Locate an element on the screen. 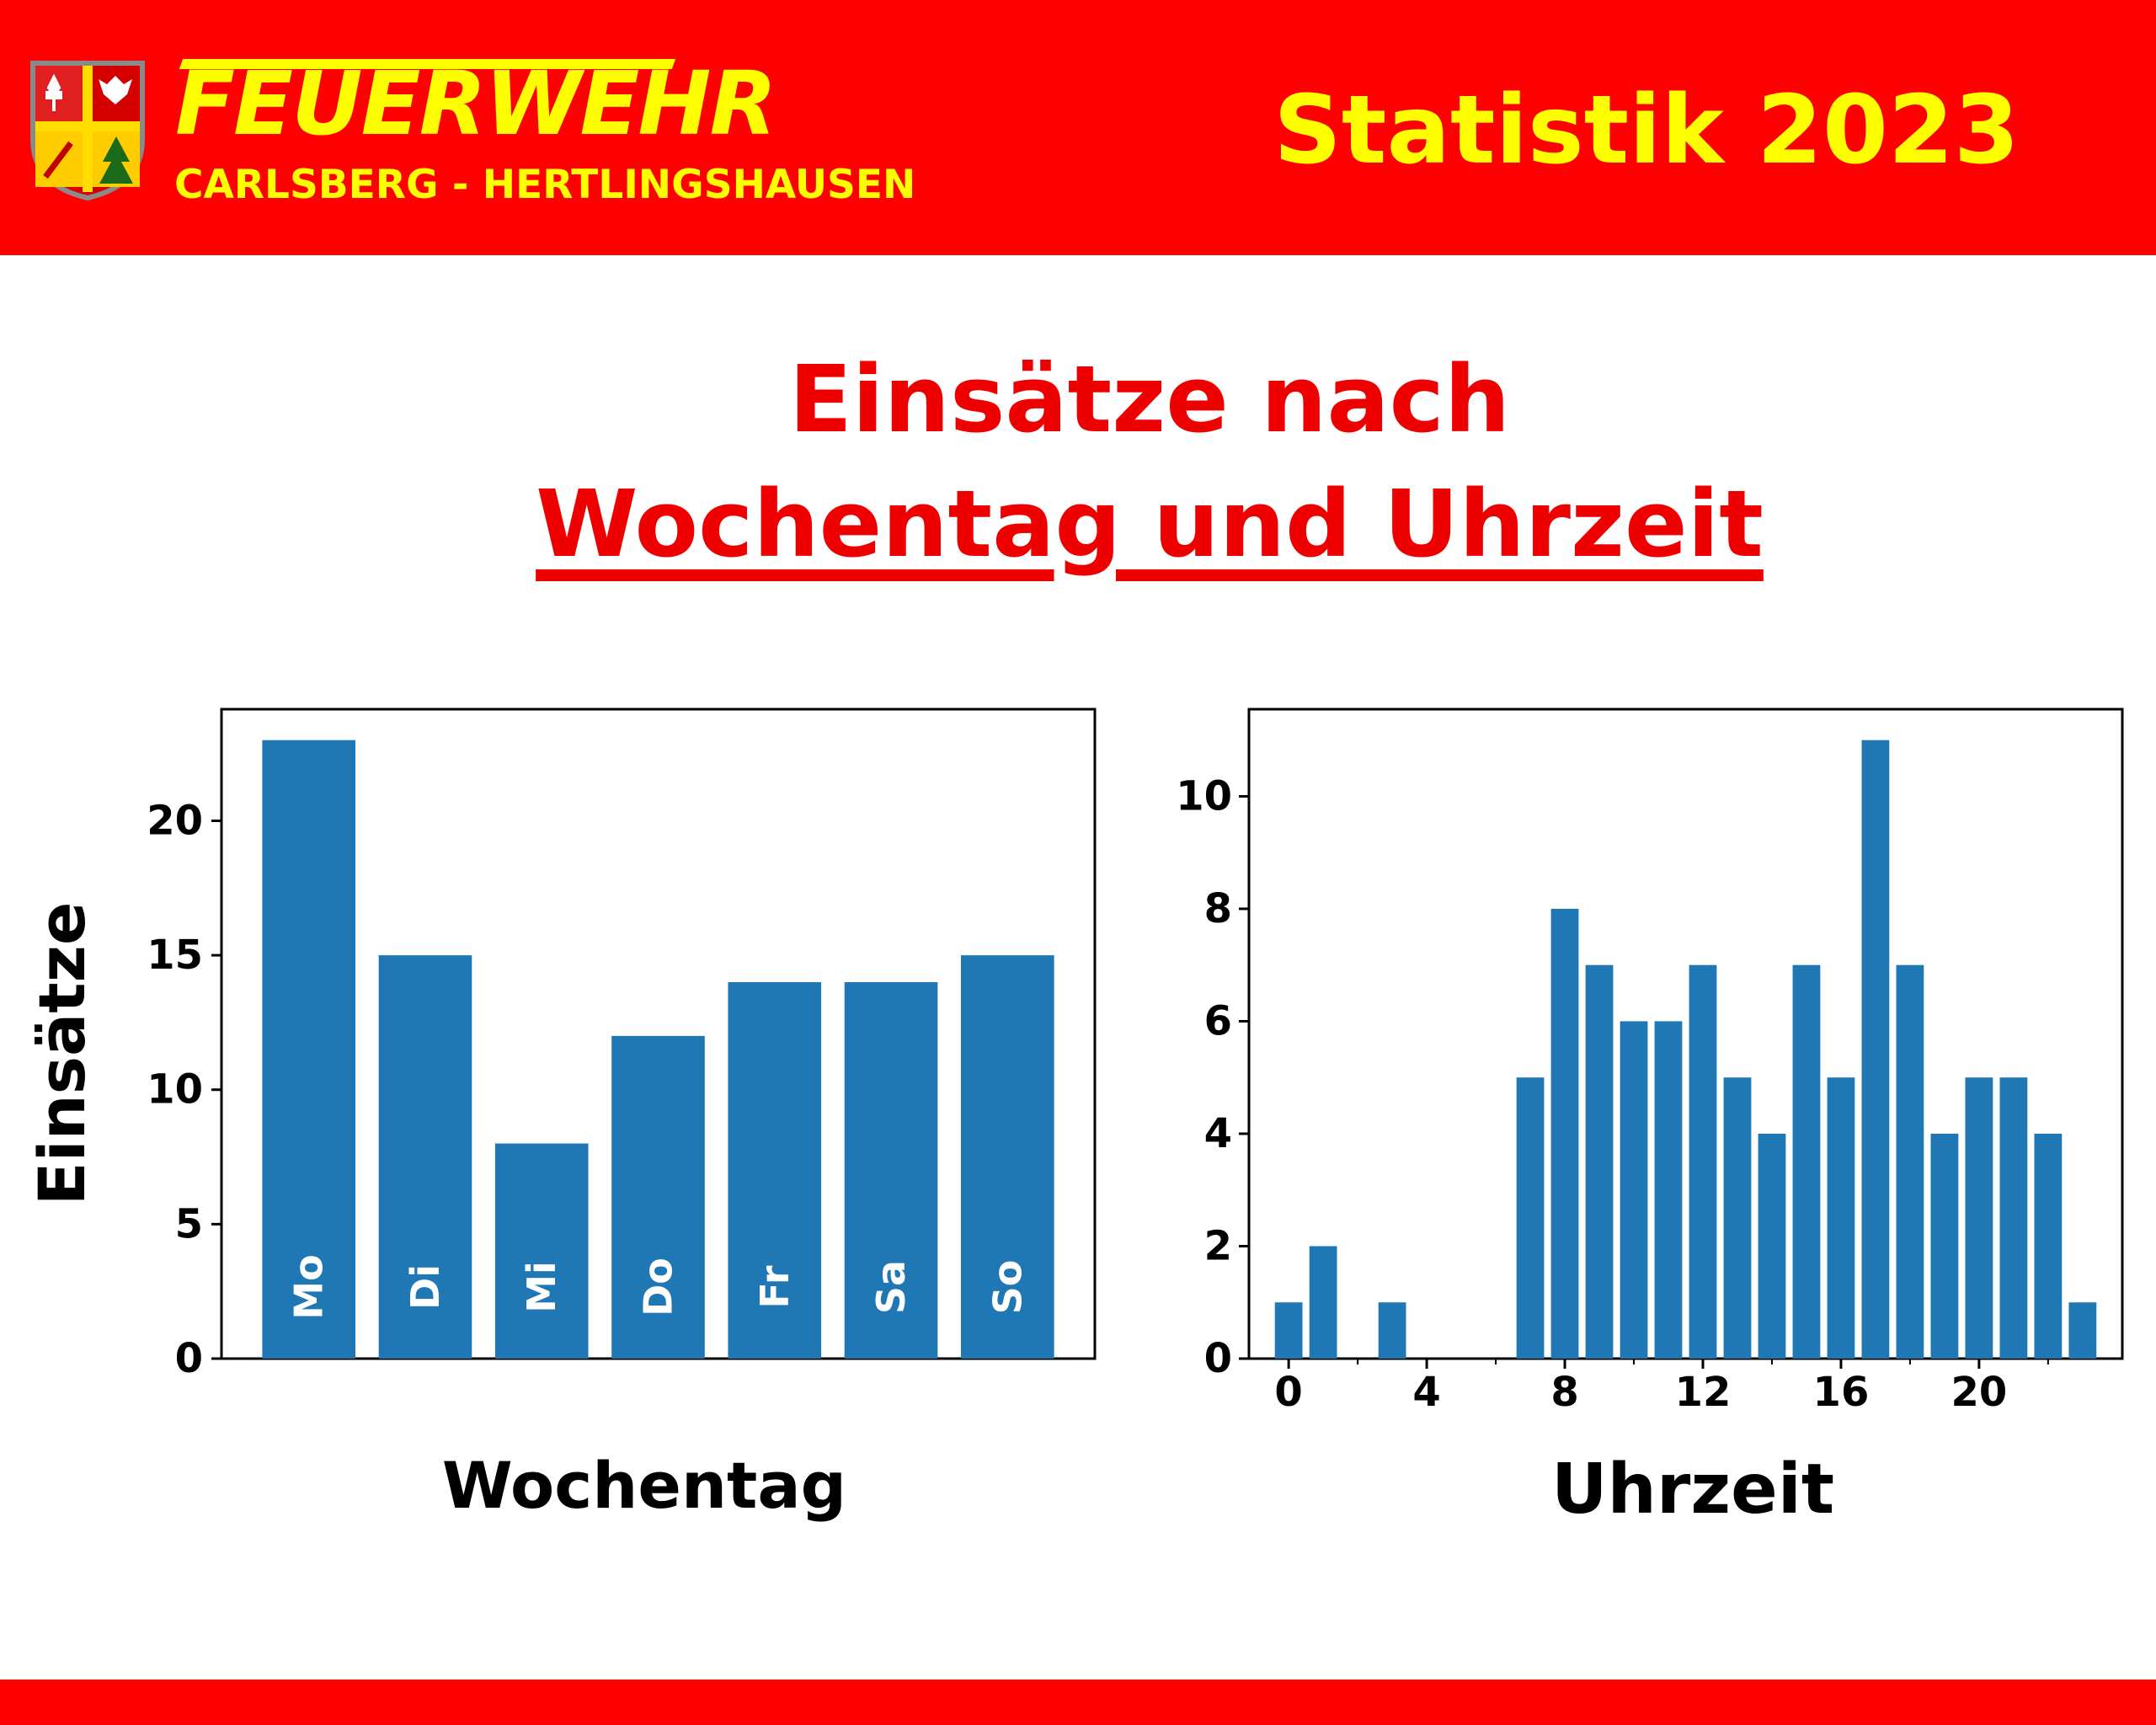 The width and height of the screenshot is (2156, 1725). weekday-y-axis-title: Einsätze is located at coordinates (61, 1054).